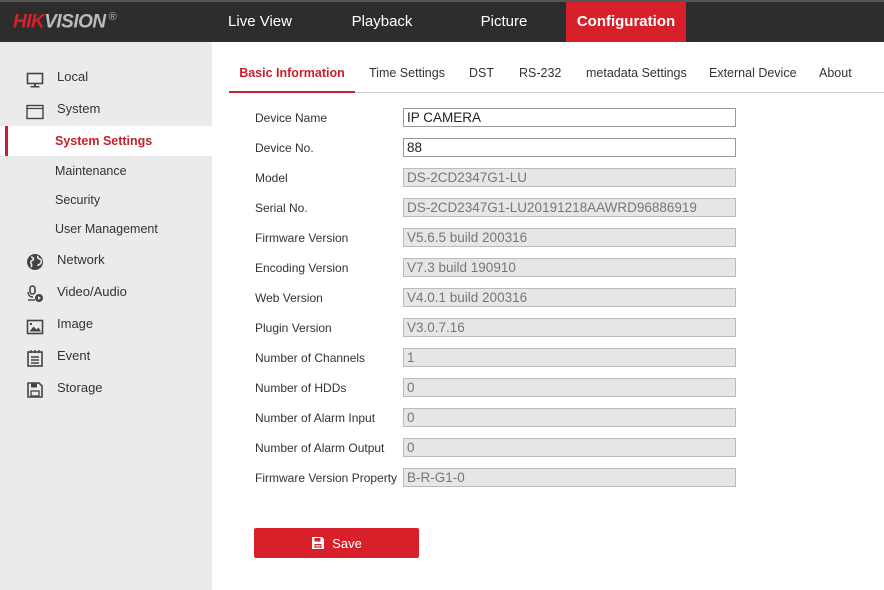 The height and width of the screenshot is (590, 884). Describe the element at coordinates (106, 324) in the screenshot. I see `sidebar-item-image: Image` at that location.